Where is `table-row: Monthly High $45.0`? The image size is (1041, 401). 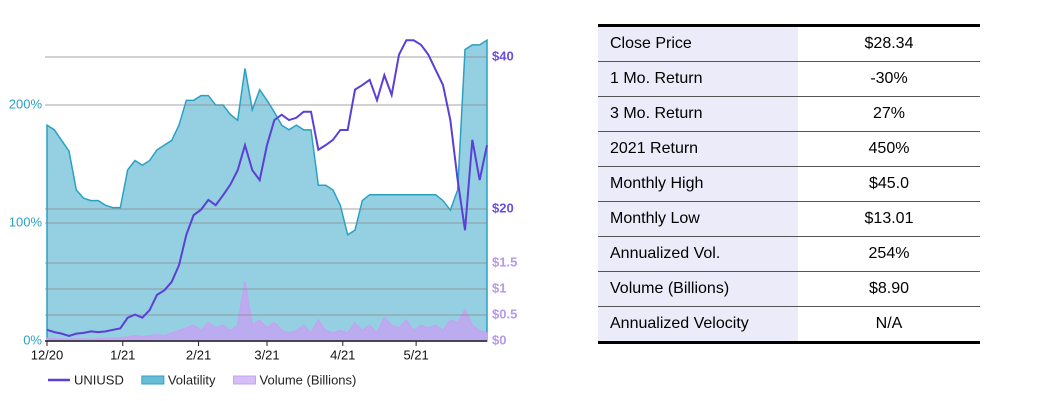
table-row: Monthly High $45.0 is located at coordinates (789, 184).